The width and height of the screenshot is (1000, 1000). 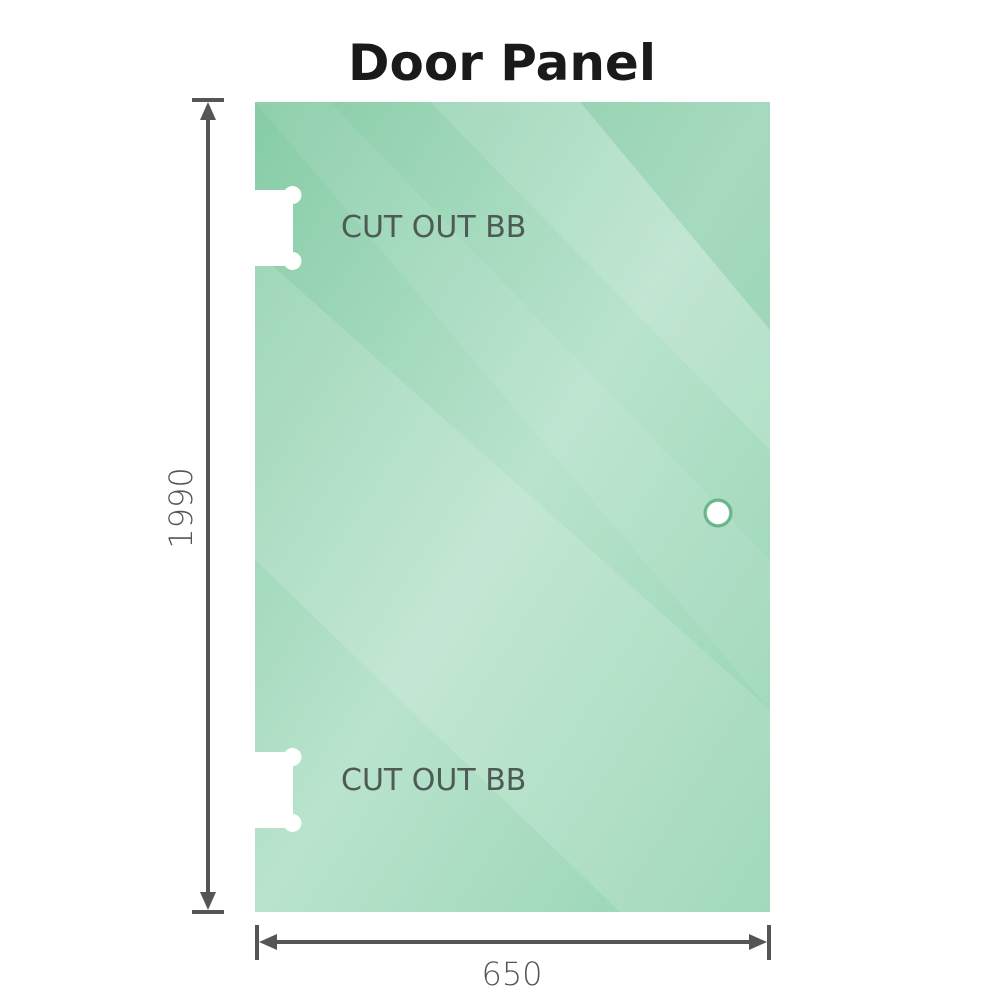 I want to click on width-dimension-line, so click(x=513, y=942).